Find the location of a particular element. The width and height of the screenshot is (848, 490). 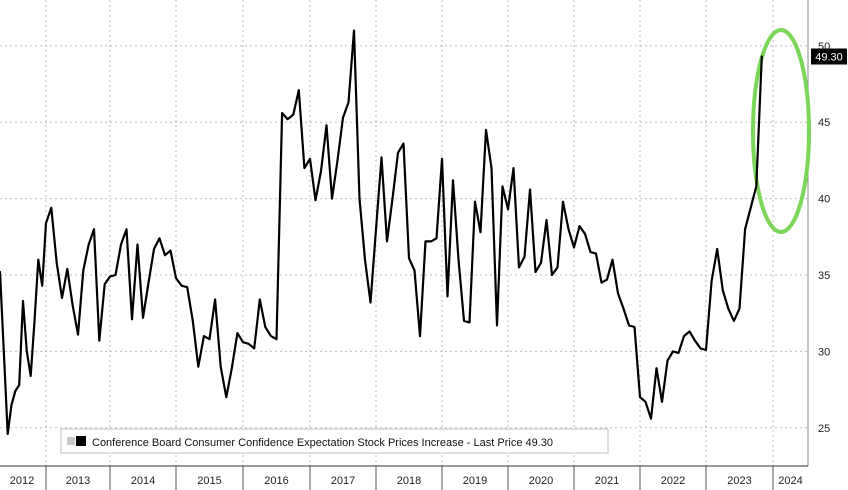

y-tick-label: 40 is located at coordinates (824, 200).